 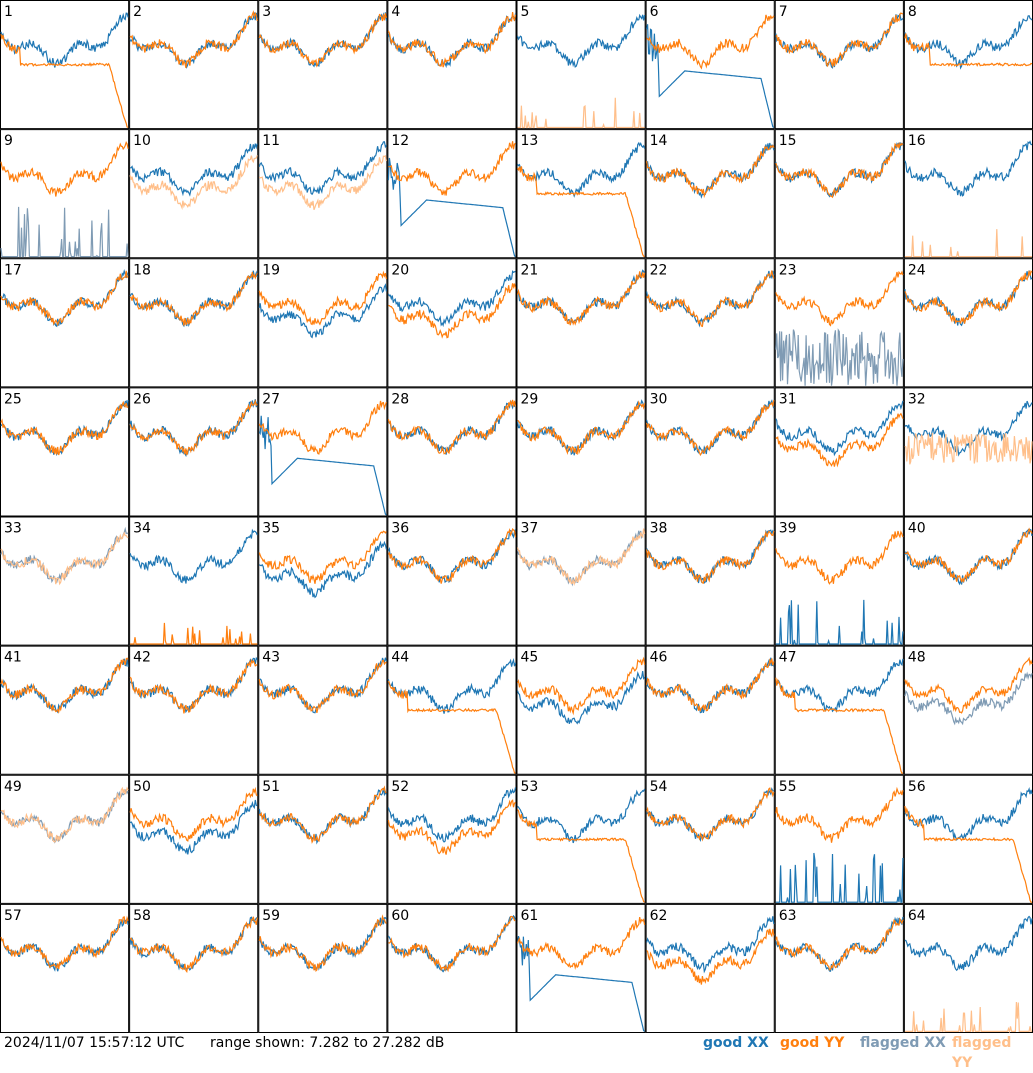 I want to click on panel-label: 49, so click(x=13, y=787).